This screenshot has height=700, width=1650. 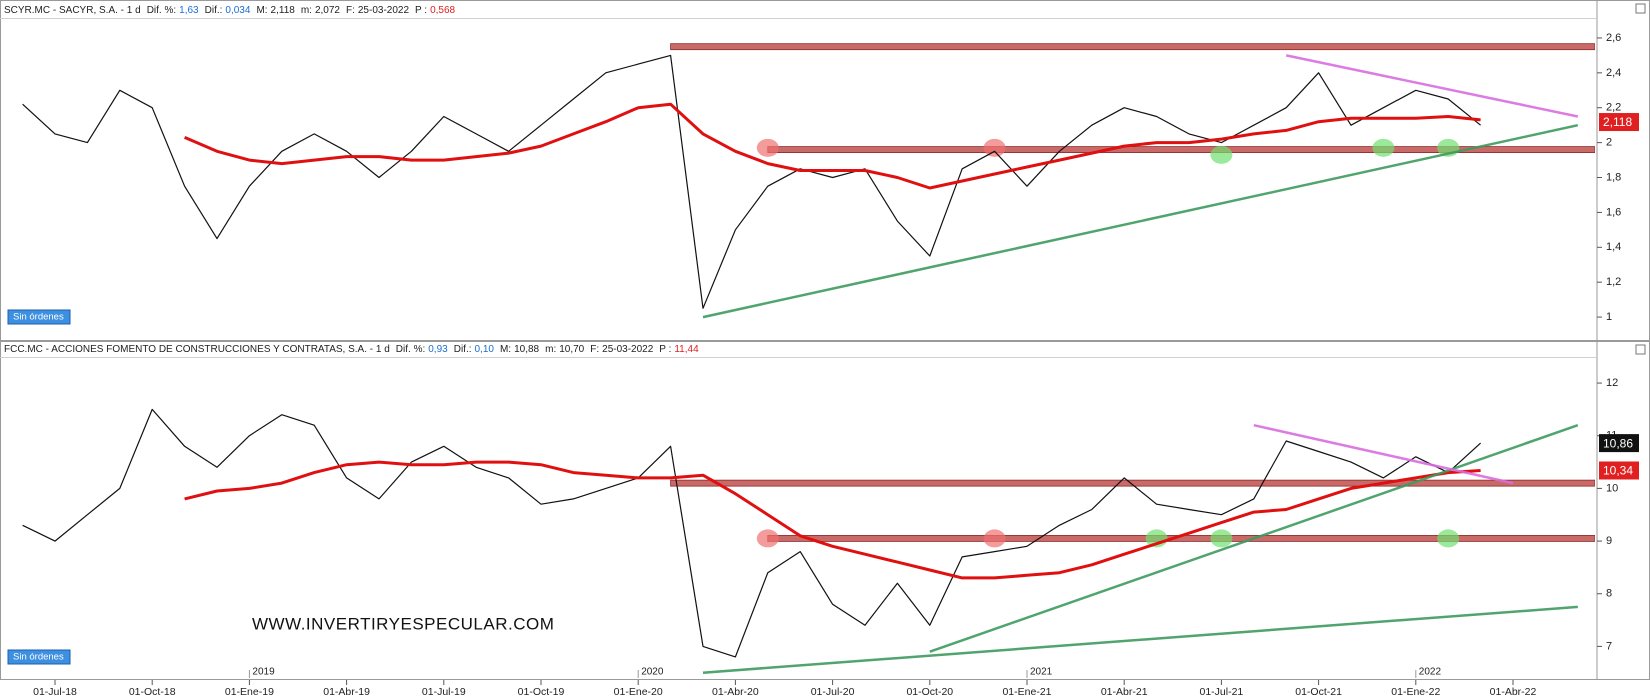 I want to click on price-tag-label: 10,86, so click(x=1618, y=443).